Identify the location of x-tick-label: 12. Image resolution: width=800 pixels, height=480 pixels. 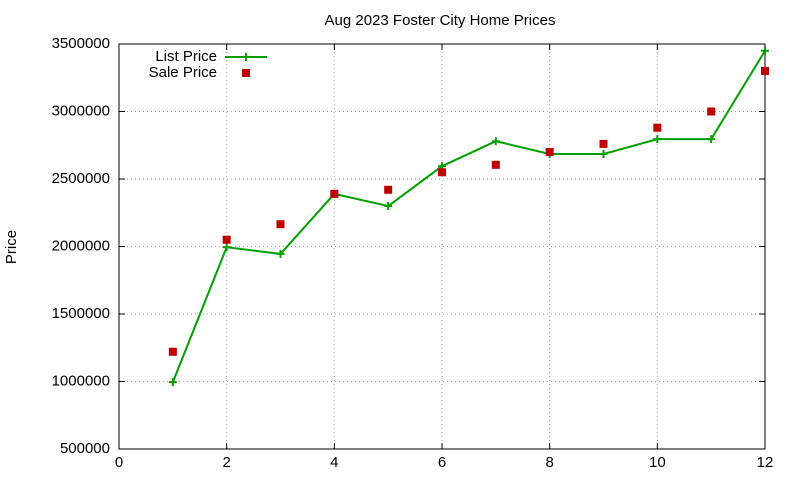
(765, 462).